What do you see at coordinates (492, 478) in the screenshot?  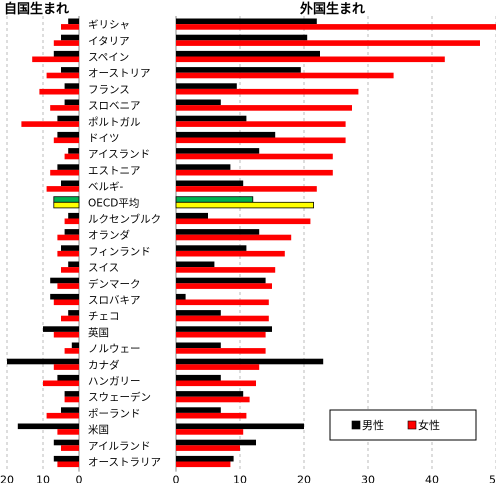 I see `right-tick-label: 50` at bounding box center [492, 478].